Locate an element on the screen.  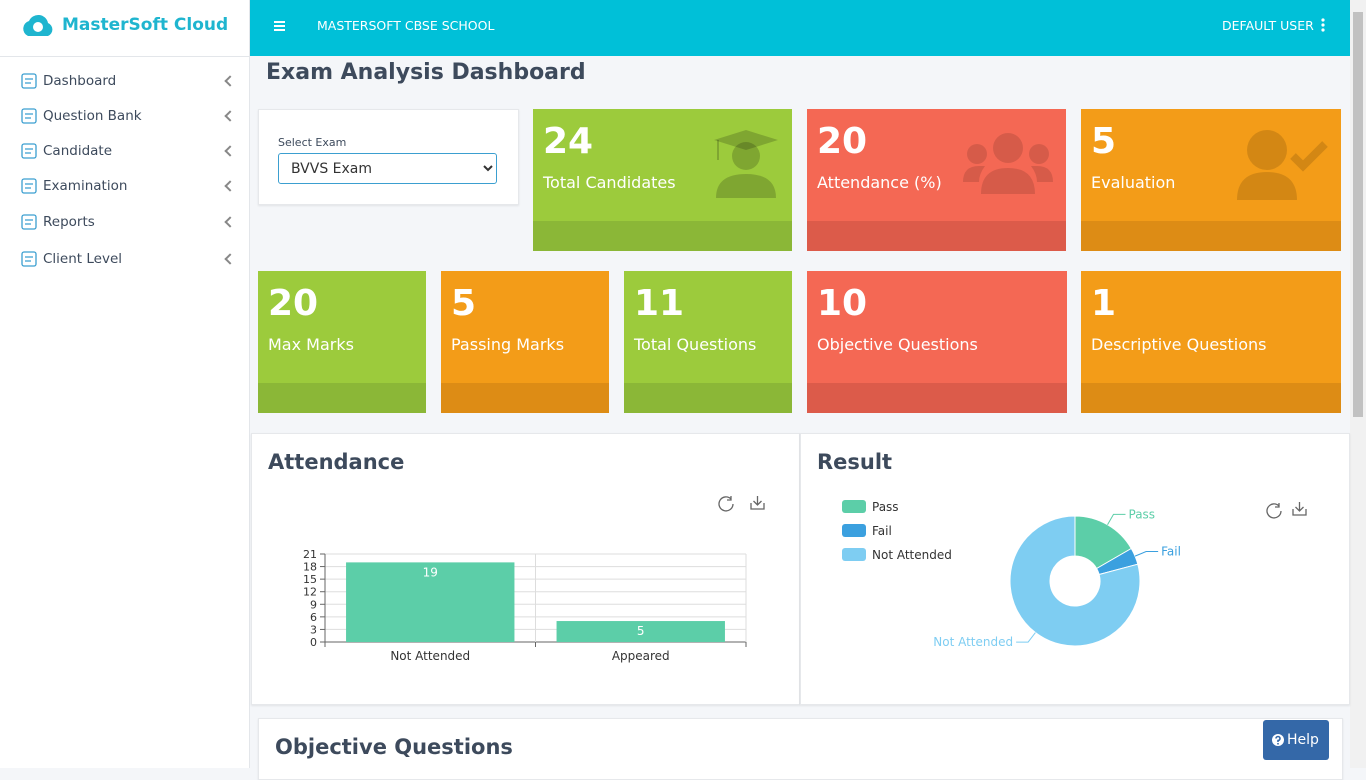
page-title: Exam Analysis Dashboard is located at coordinates (426, 72).